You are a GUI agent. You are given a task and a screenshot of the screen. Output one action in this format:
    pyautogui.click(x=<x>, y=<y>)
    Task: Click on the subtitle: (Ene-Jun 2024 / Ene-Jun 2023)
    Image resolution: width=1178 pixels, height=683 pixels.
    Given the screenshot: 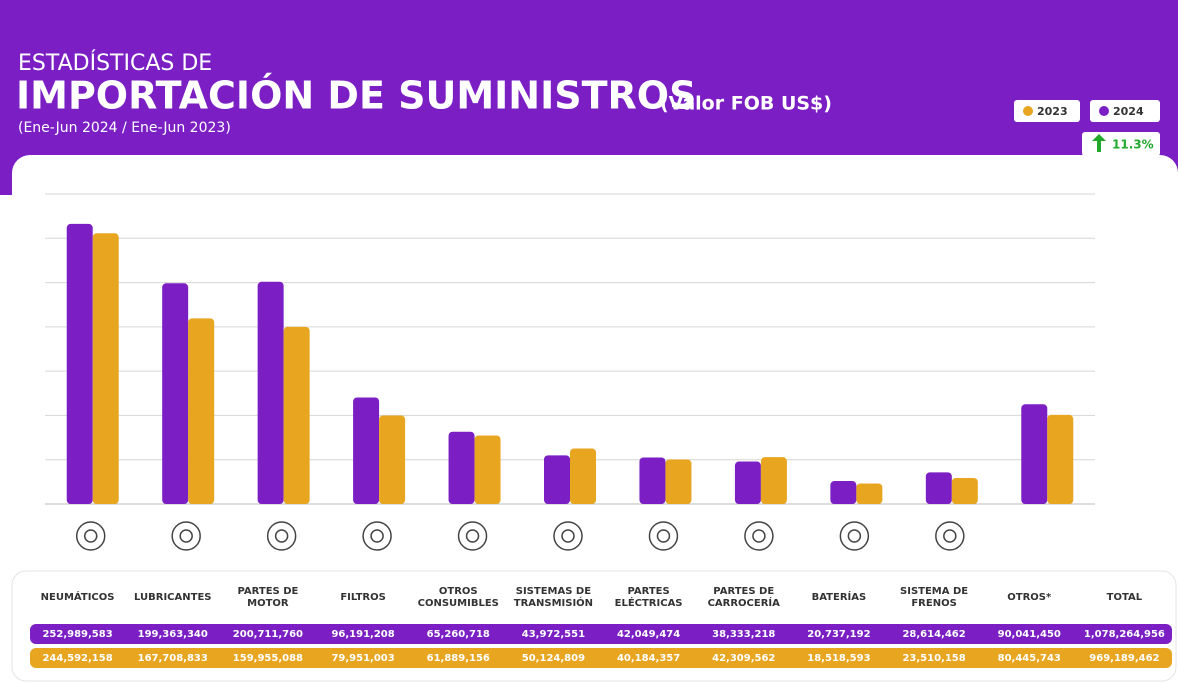 What is the action you would take?
    pyautogui.click(x=124, y=128)
    